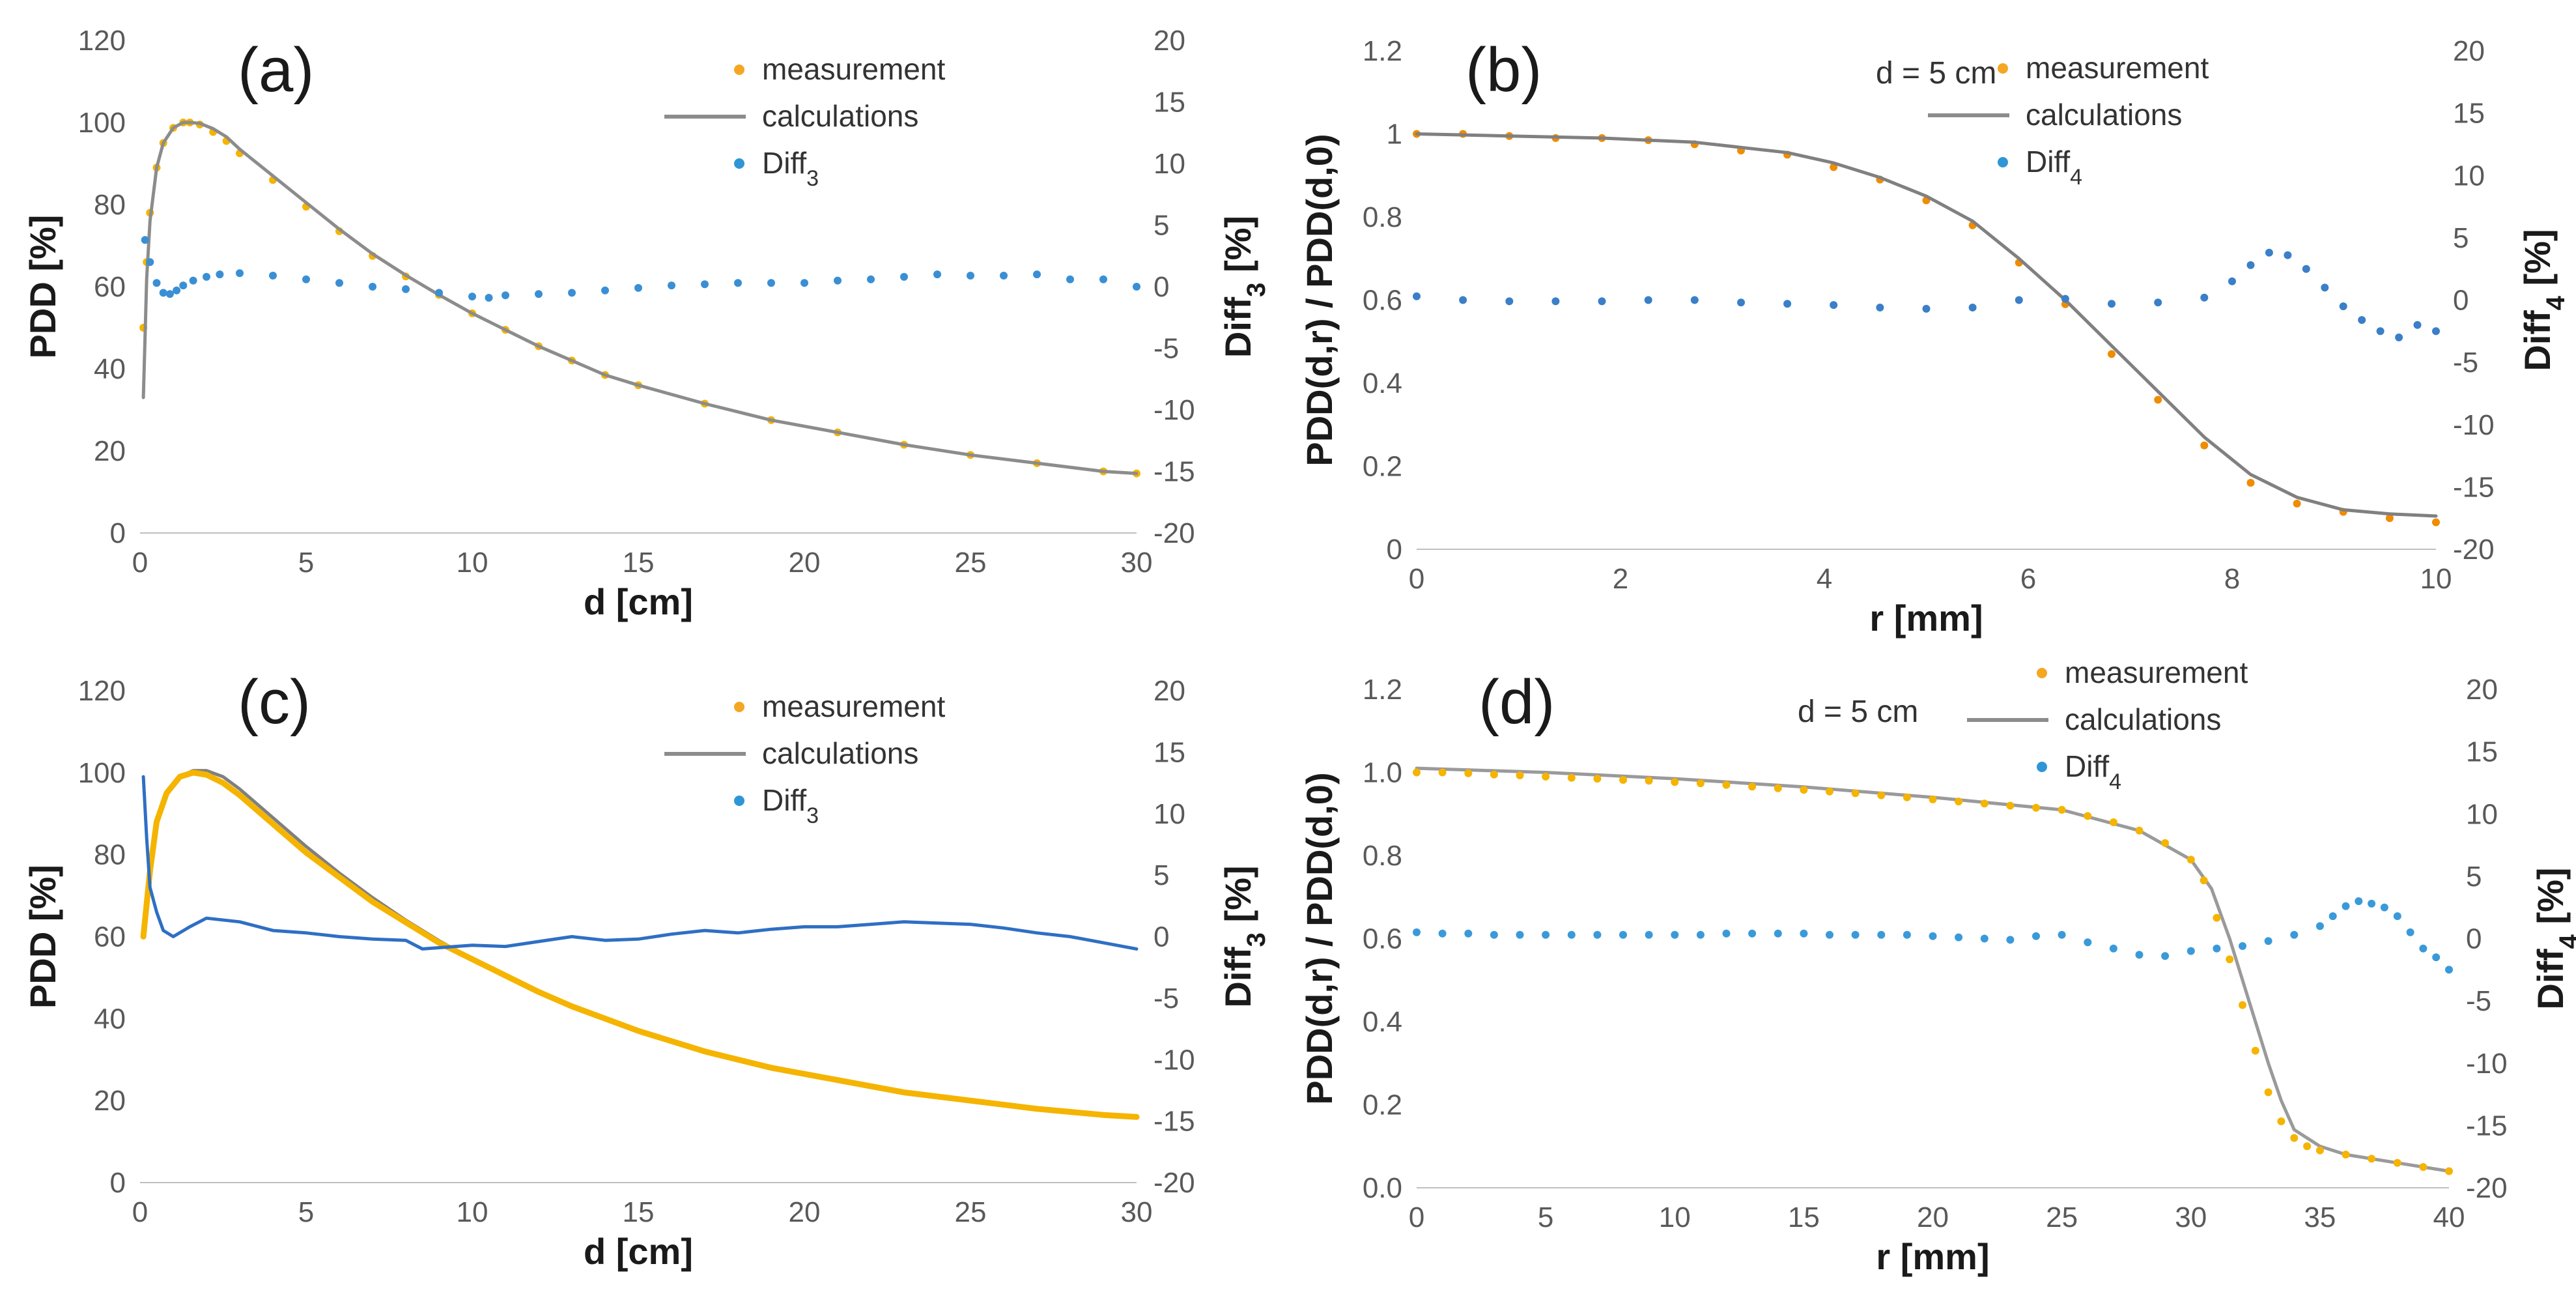 This screenshot has width=2576, height=1294. Describe the element at coordinates (102, 41) in the screenshot. I see `y-tick-label: 120` at that location.